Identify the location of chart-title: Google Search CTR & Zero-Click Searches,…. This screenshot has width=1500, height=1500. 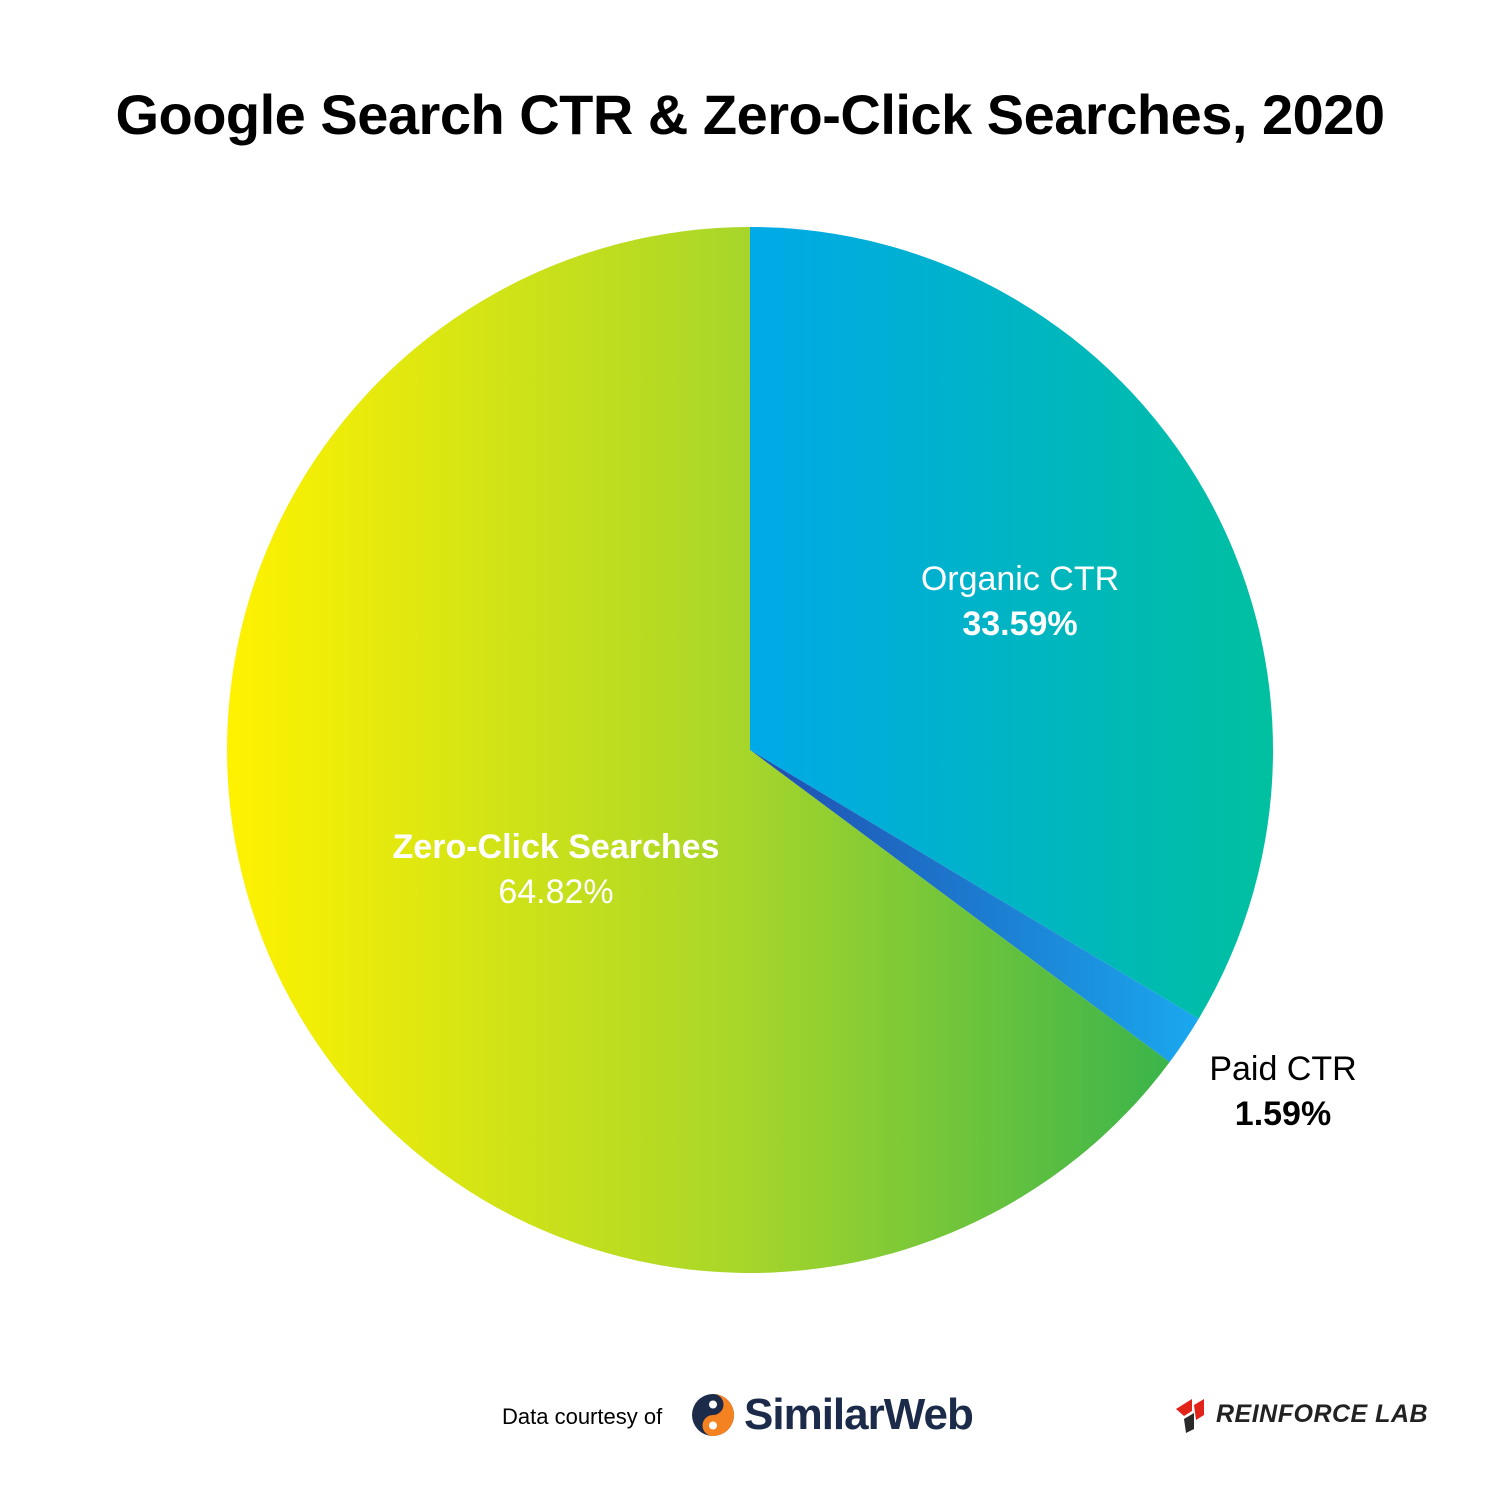
(750, 114).